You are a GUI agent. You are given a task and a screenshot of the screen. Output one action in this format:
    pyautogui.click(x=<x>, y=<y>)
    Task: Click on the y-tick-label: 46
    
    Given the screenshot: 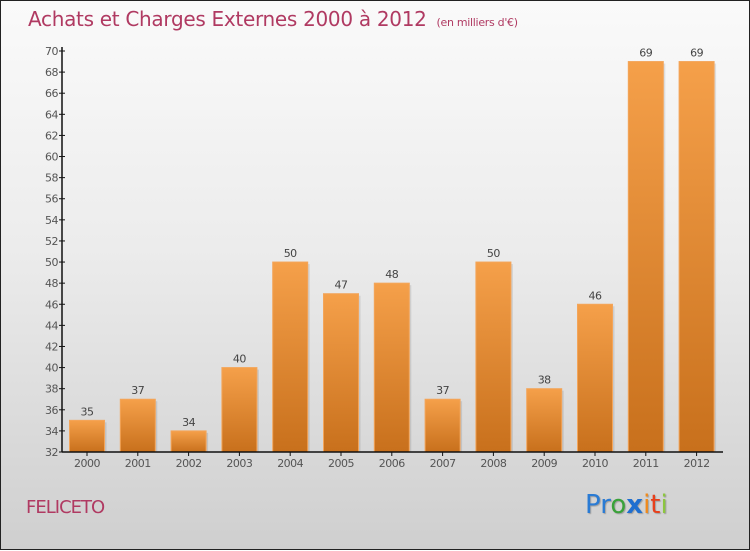 What is the action you would take?
    pyautogui.click(x=51, y=304)
    